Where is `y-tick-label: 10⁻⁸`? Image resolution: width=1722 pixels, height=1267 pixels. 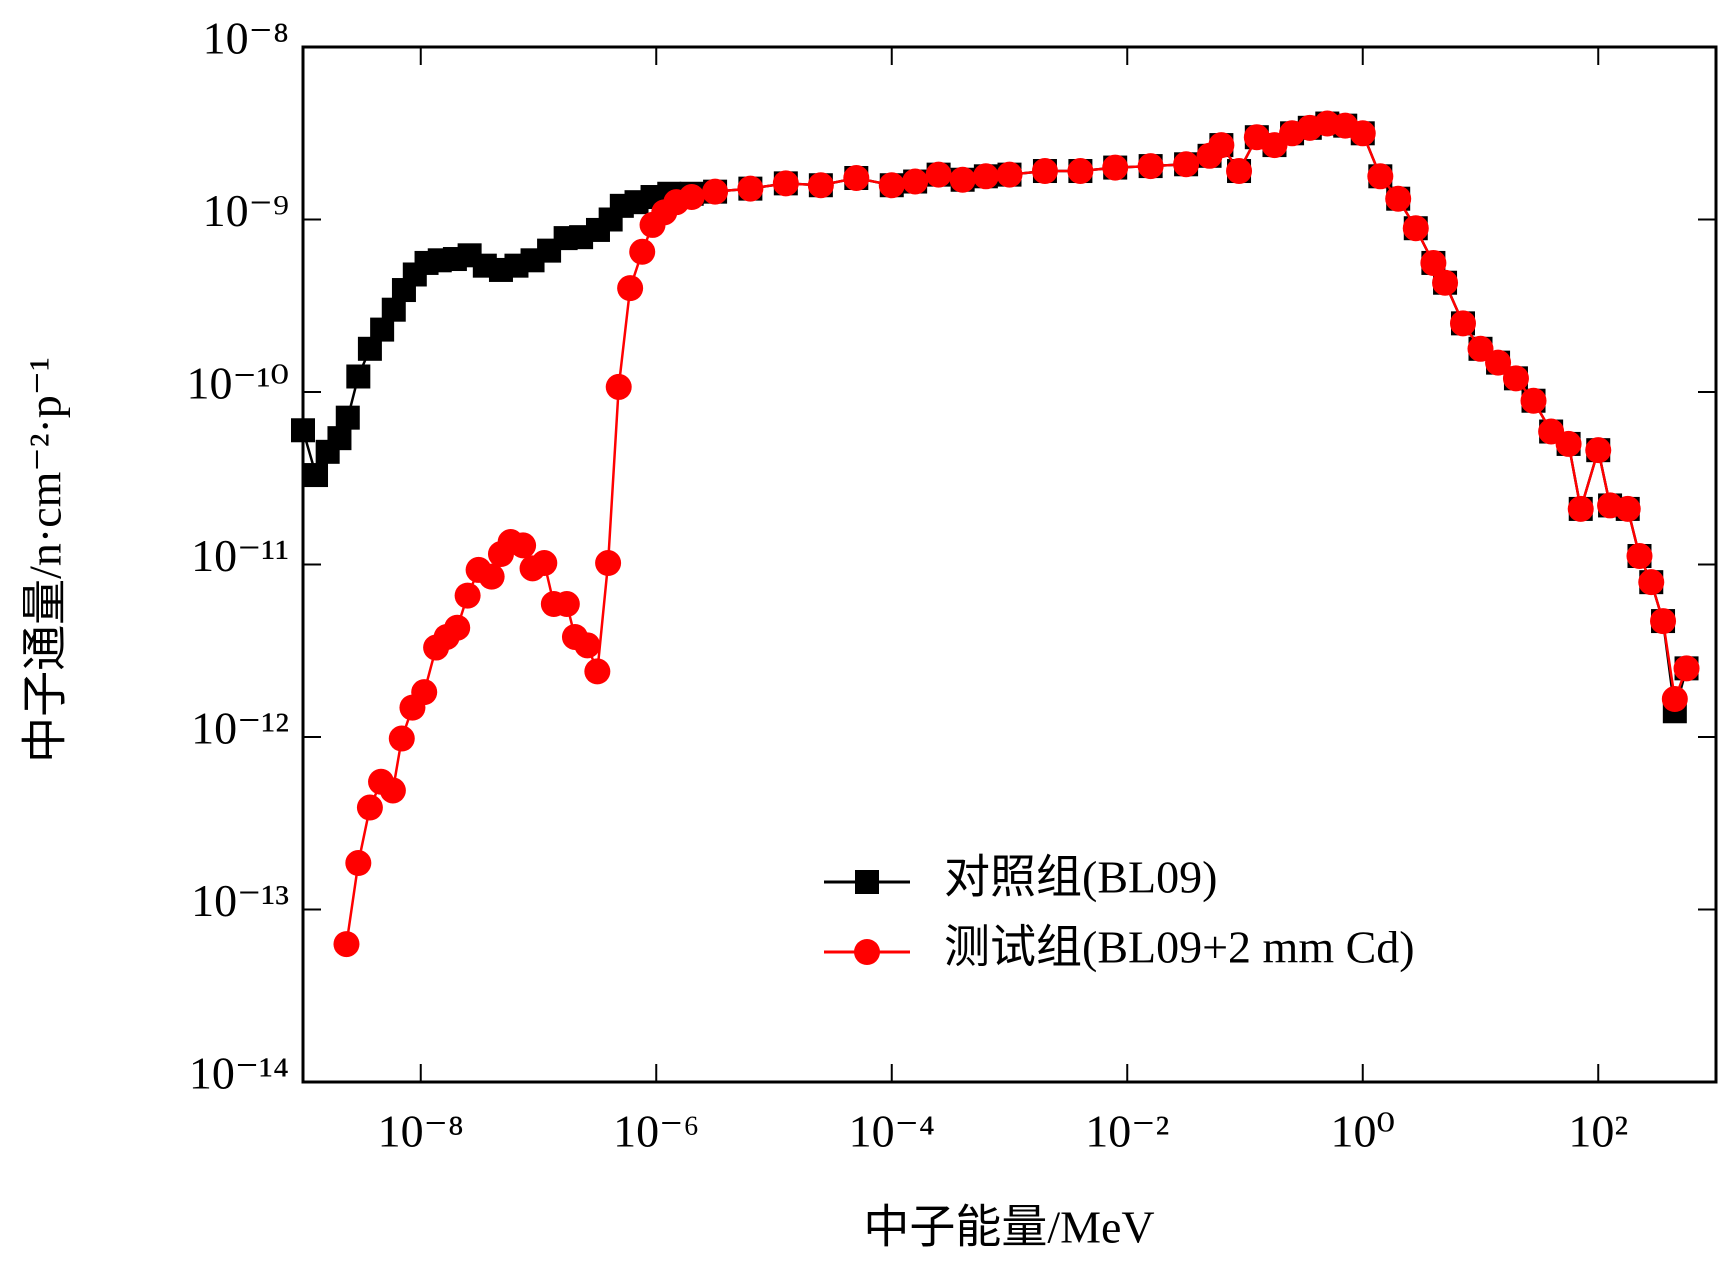
y-tick-label: 10⁻⁸ is located at coordinates (246, 38).